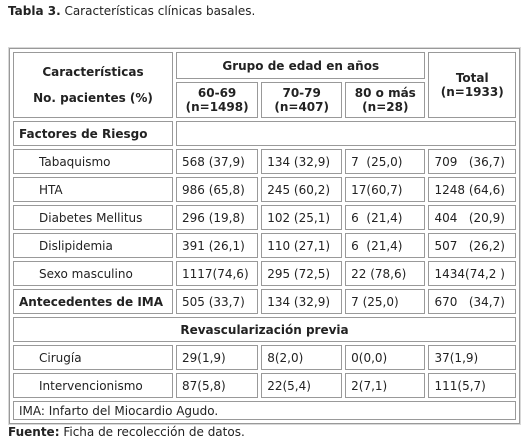  What do you see at coordinates (472, 189) in the screenshot?
I see `cell: 1248 (64,6)` at bounding box center [472, 189].